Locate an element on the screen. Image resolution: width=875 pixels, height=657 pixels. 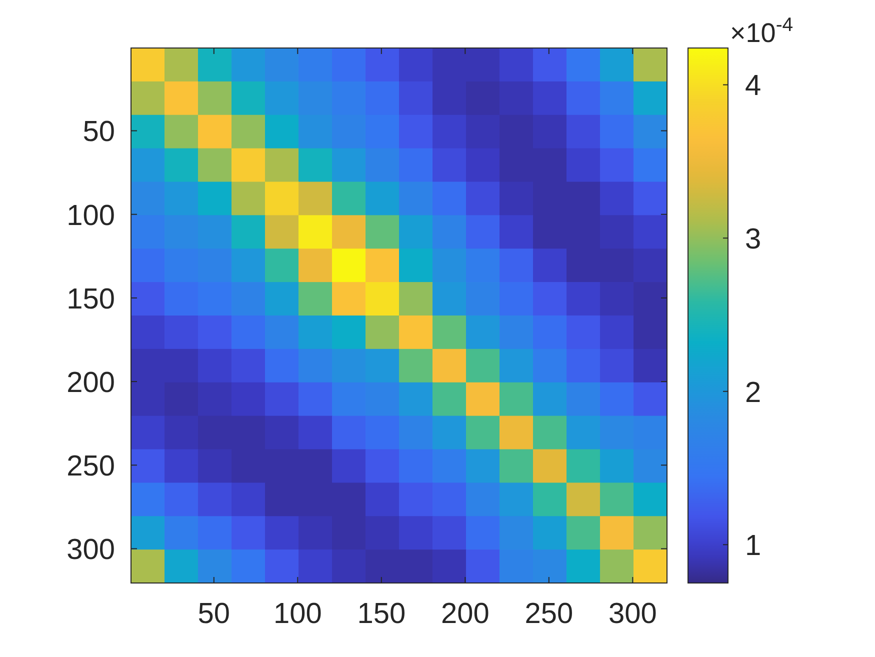
color-bar-label: 2 is located at coordinates (753, 392).